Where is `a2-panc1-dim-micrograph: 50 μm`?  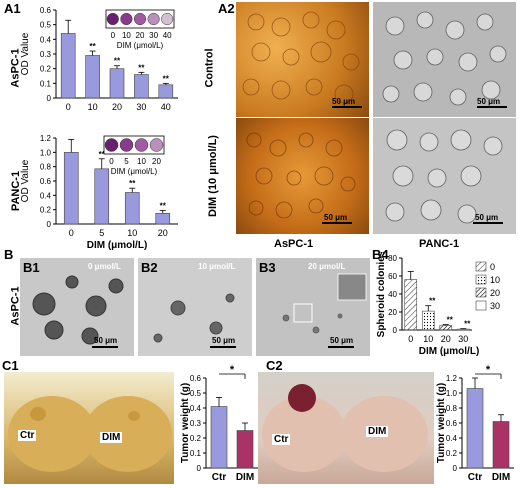 a2-panc1-dim-micrograph: 50 μm is located at coordinates (444, 176).